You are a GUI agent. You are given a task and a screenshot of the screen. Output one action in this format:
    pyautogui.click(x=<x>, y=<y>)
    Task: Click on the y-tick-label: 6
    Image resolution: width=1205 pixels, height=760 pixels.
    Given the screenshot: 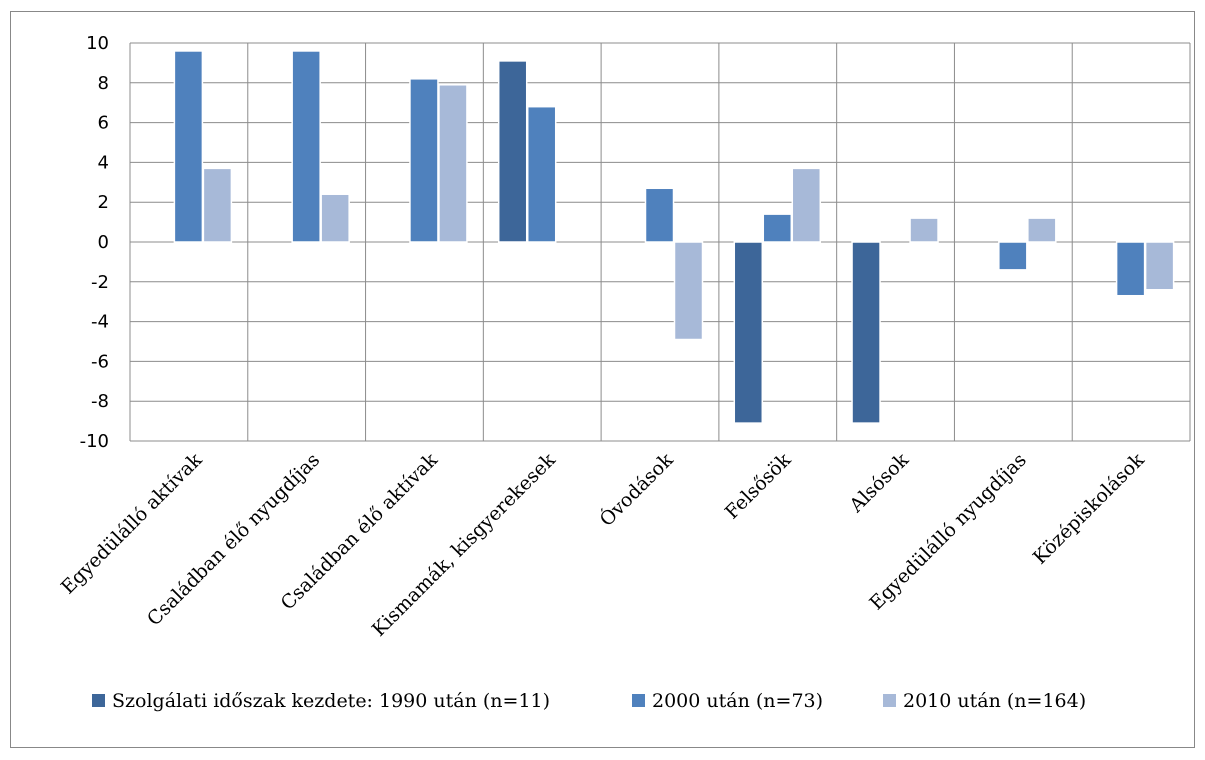 What is the action you would take?
    pyautogui.click(x=103, y=123)
    